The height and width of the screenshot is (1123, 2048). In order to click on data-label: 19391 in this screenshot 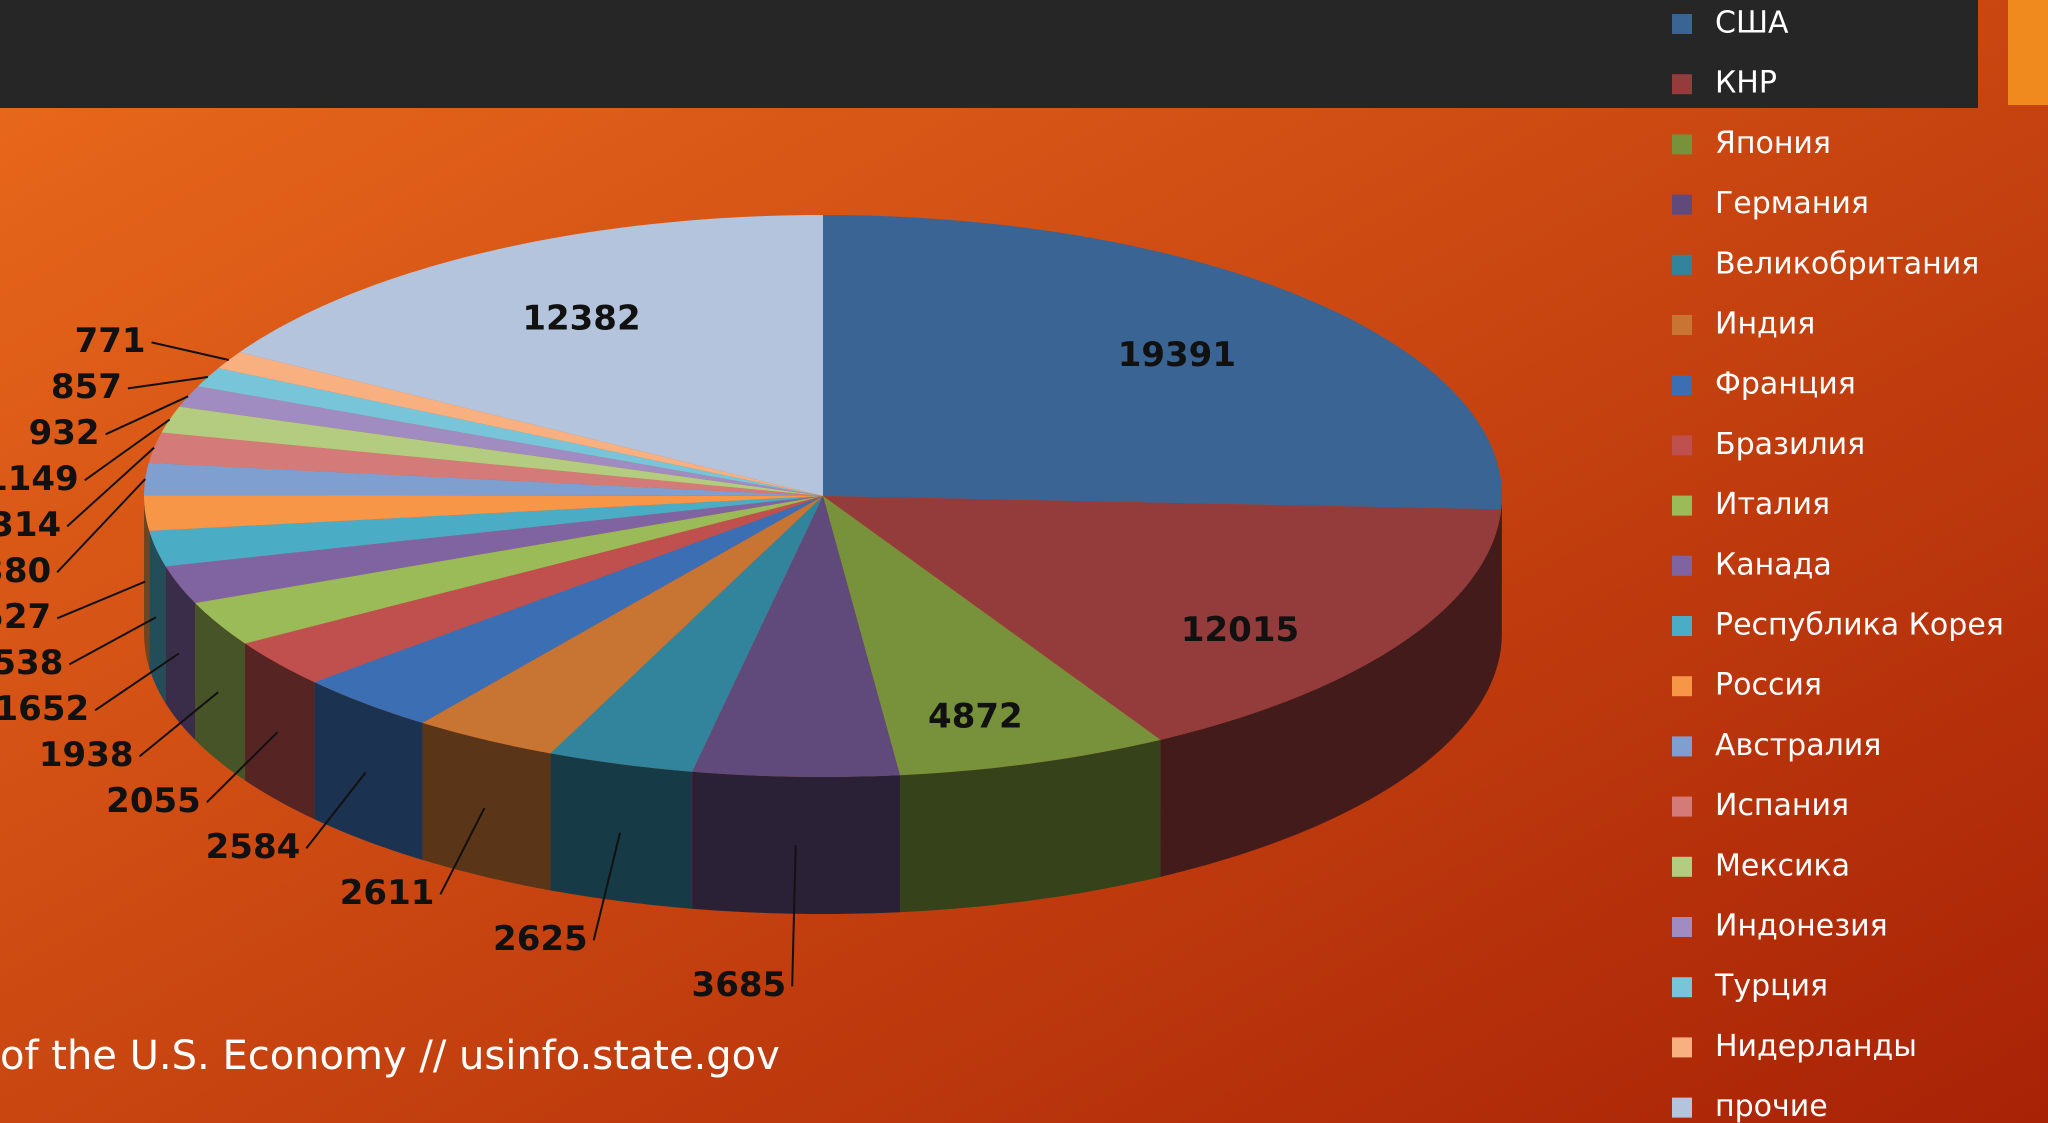, I will do `click(1177, 355)`.